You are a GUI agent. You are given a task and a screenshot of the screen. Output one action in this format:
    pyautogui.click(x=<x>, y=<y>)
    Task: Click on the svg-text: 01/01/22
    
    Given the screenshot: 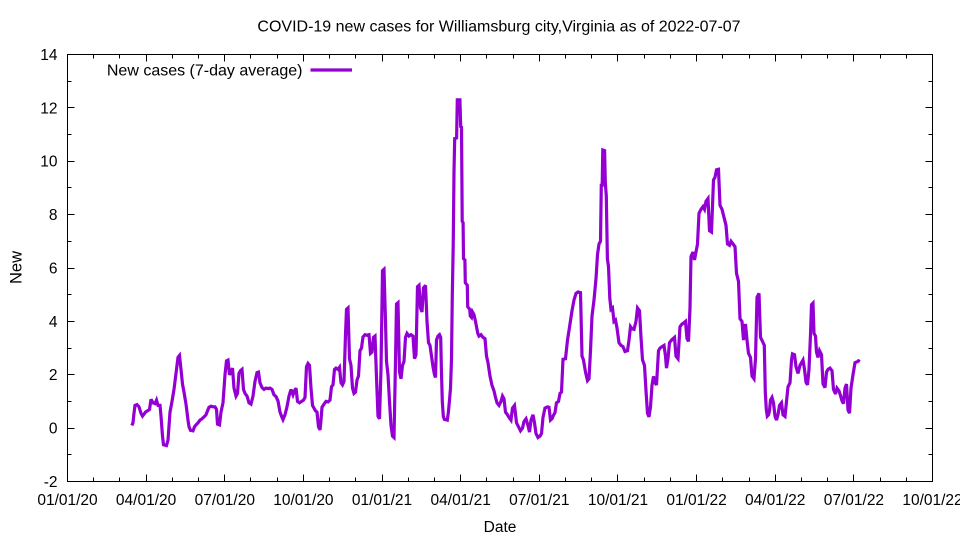 What is the action you would take?
    pyautogui.click(x=696, y=500)
    